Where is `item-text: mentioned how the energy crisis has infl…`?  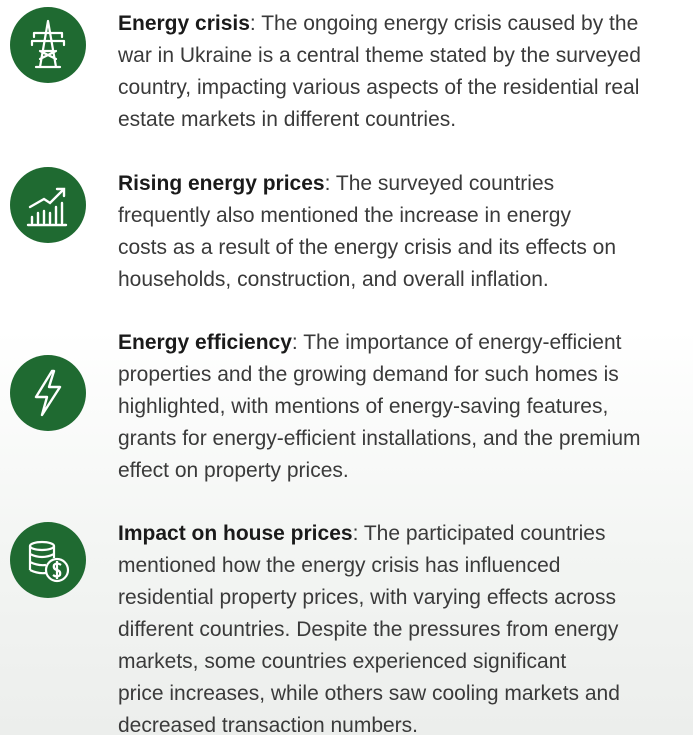
item-text: mentioned how the energy crisis has infl… is located at coordinates (339, 565).